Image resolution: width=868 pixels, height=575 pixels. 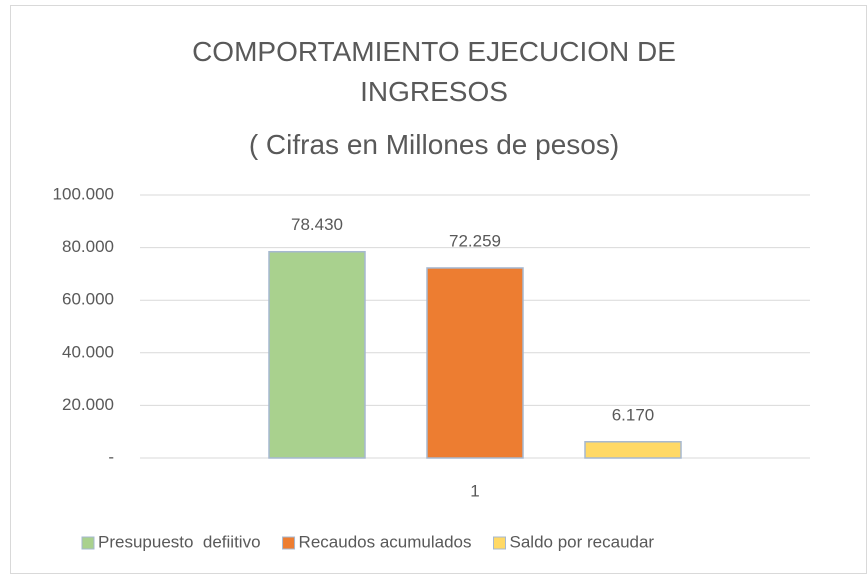 I want to click on y-tick-label: 100.000, so click(x=83, y=193).